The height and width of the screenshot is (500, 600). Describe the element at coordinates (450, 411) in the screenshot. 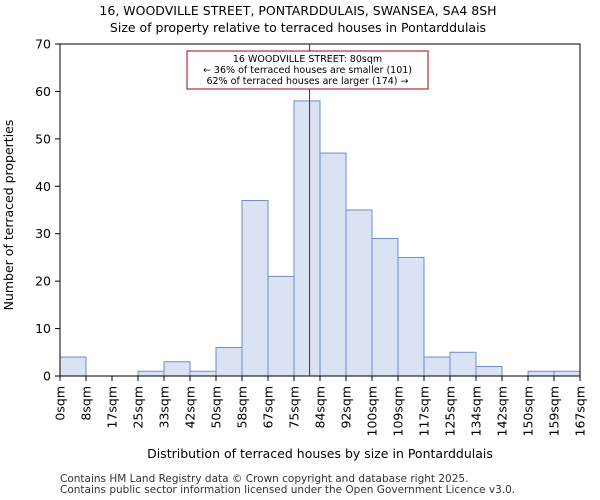

I see `x-tick-label: 125sqm` at that location.